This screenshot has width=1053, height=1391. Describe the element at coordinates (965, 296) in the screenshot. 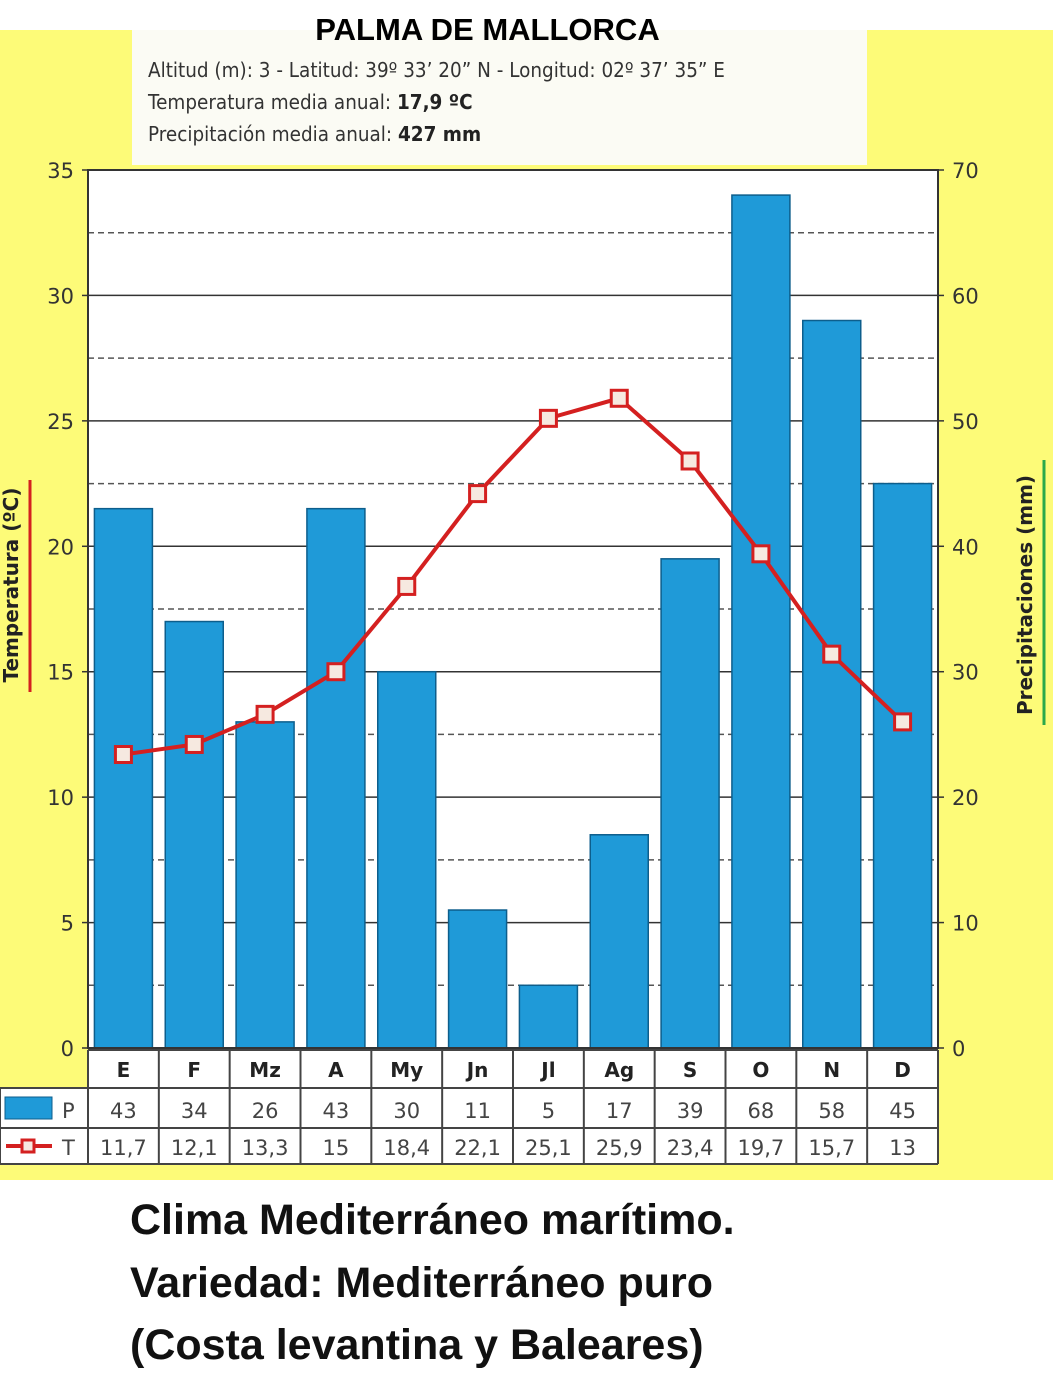

I see `right-tick-label: 60` at that location.